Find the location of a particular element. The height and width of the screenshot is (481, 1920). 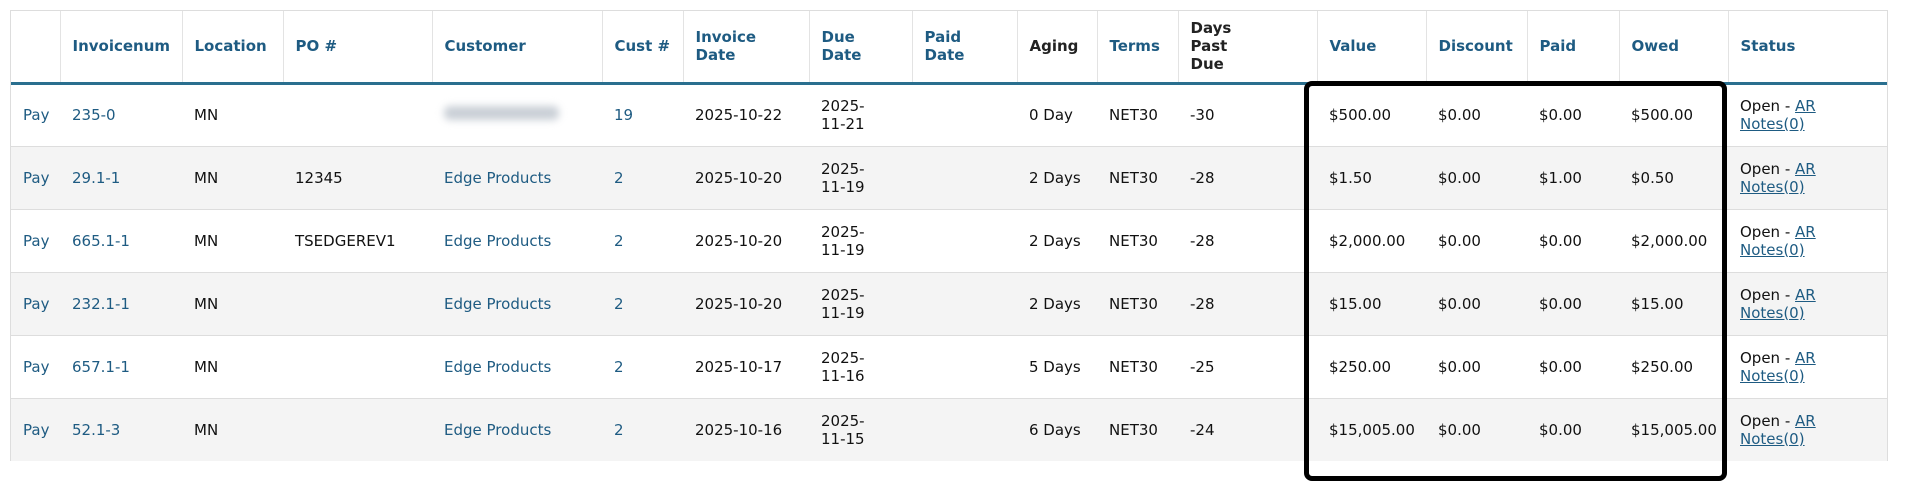

cell: 2025-11-16 is located at coordinates (860, 367).